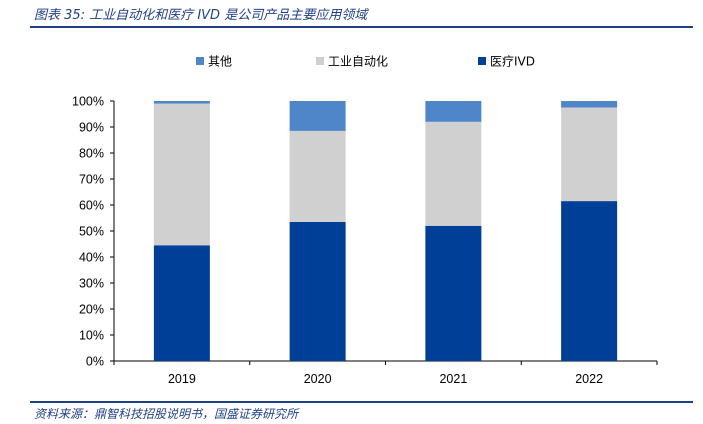  What do you see at coordinates (91, 336) in the screenshot?
I see `y-tick-label: 10%` at bounding box center [91, 336].